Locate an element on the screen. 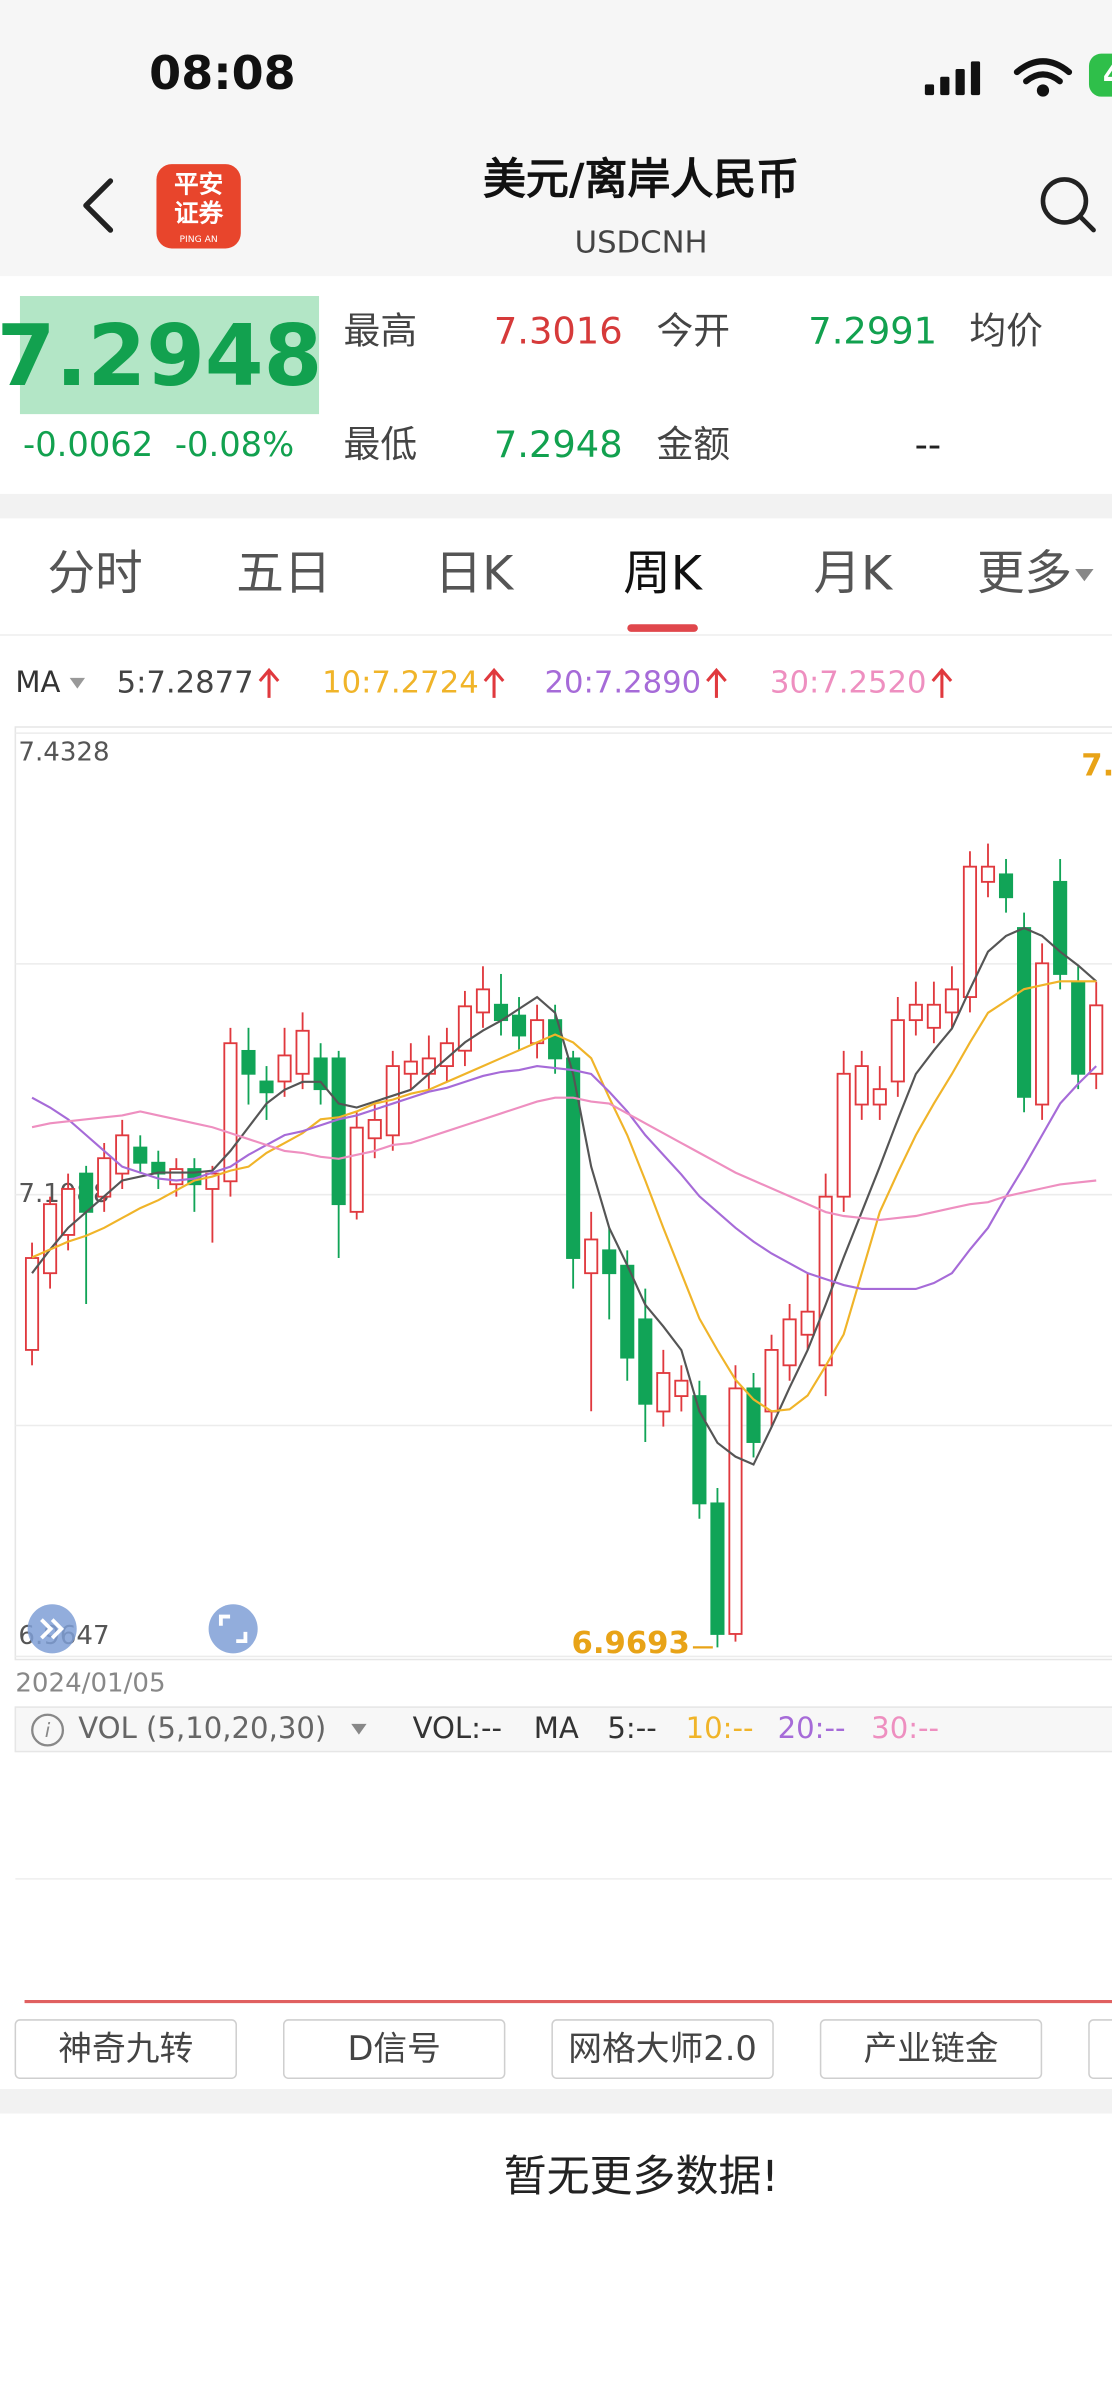 The image size is (1112, 2408). field-value: 7.3016 is located at coordinates (558, 330).